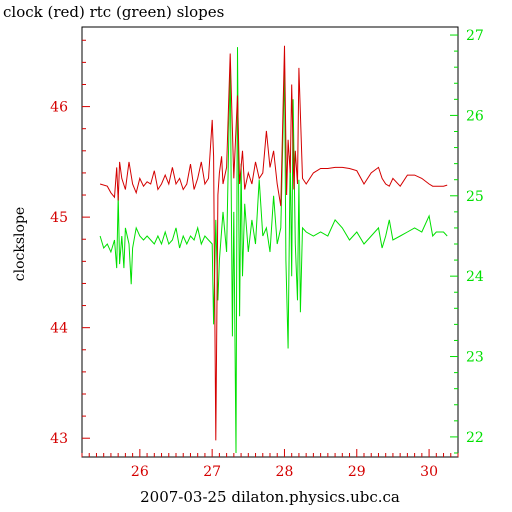 The height and width of the screenshot is (512, 512). Describe the element at coordinates (270, 497) in the screenshot. I see `x-axis-label: 2007-03-25 dilaton.physics.ubc.ca` at that location.